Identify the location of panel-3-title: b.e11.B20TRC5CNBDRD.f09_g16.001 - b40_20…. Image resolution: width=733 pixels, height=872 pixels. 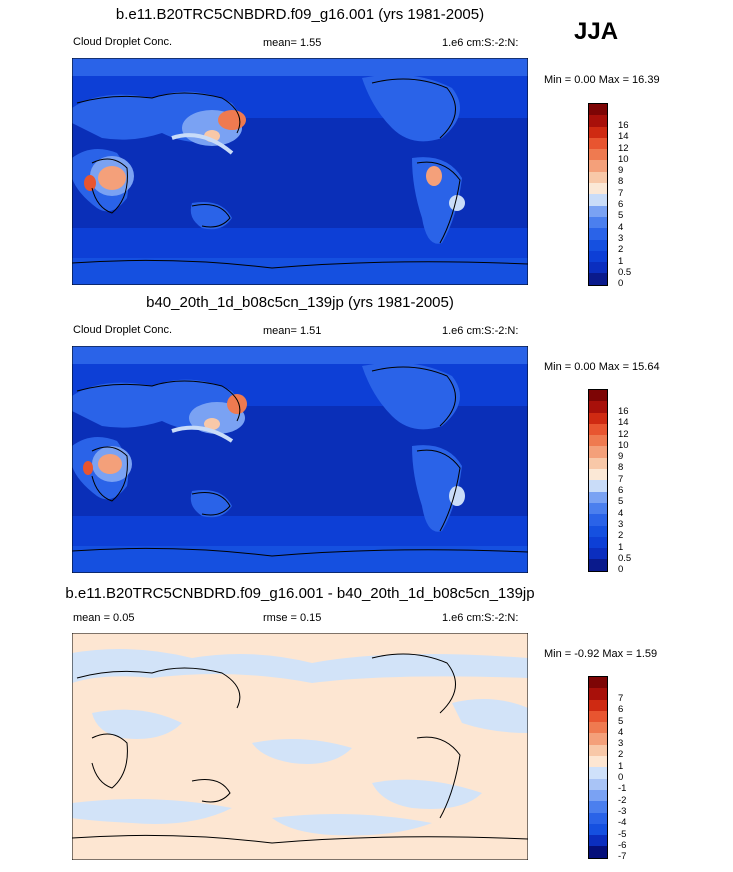
(300, 593).